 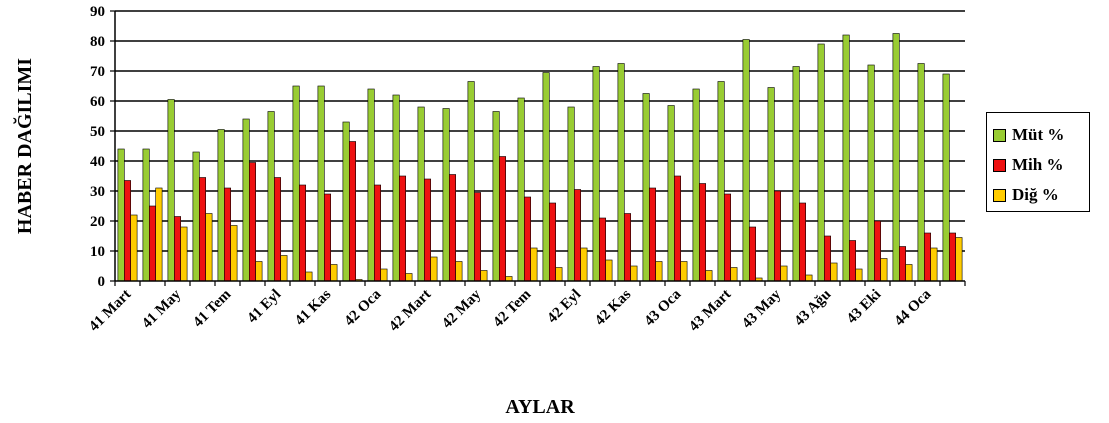 What do you see at coordinates (110, 311) in the screenshot?
I see `x-tick-label: 41 Mart` at bounding box center [110, 311].